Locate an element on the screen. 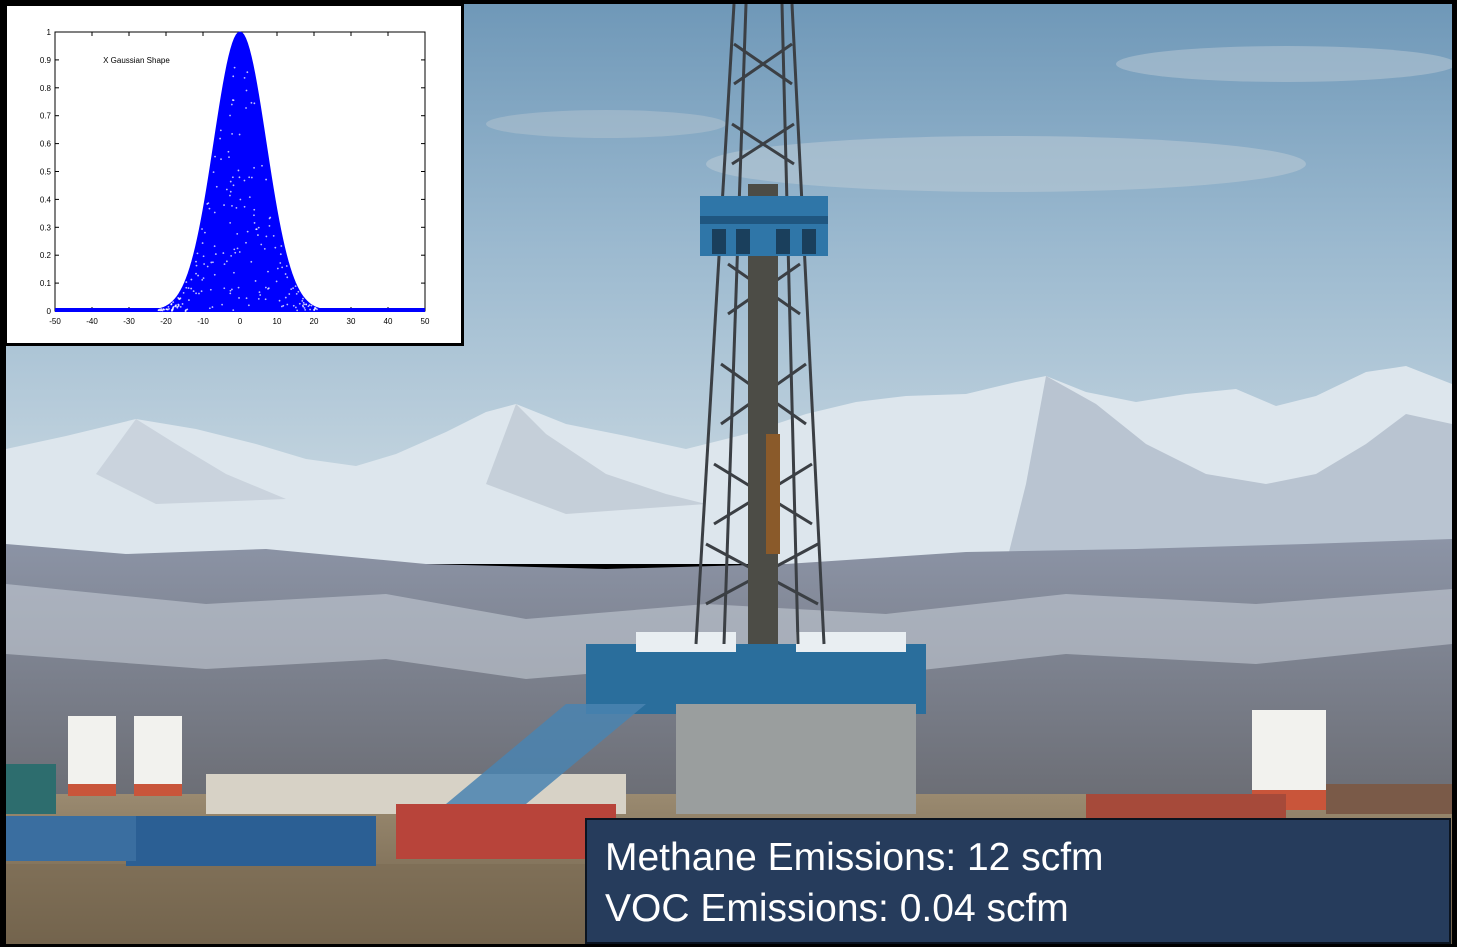  x-tick-label: 10 is located at coordinates (277, 321).